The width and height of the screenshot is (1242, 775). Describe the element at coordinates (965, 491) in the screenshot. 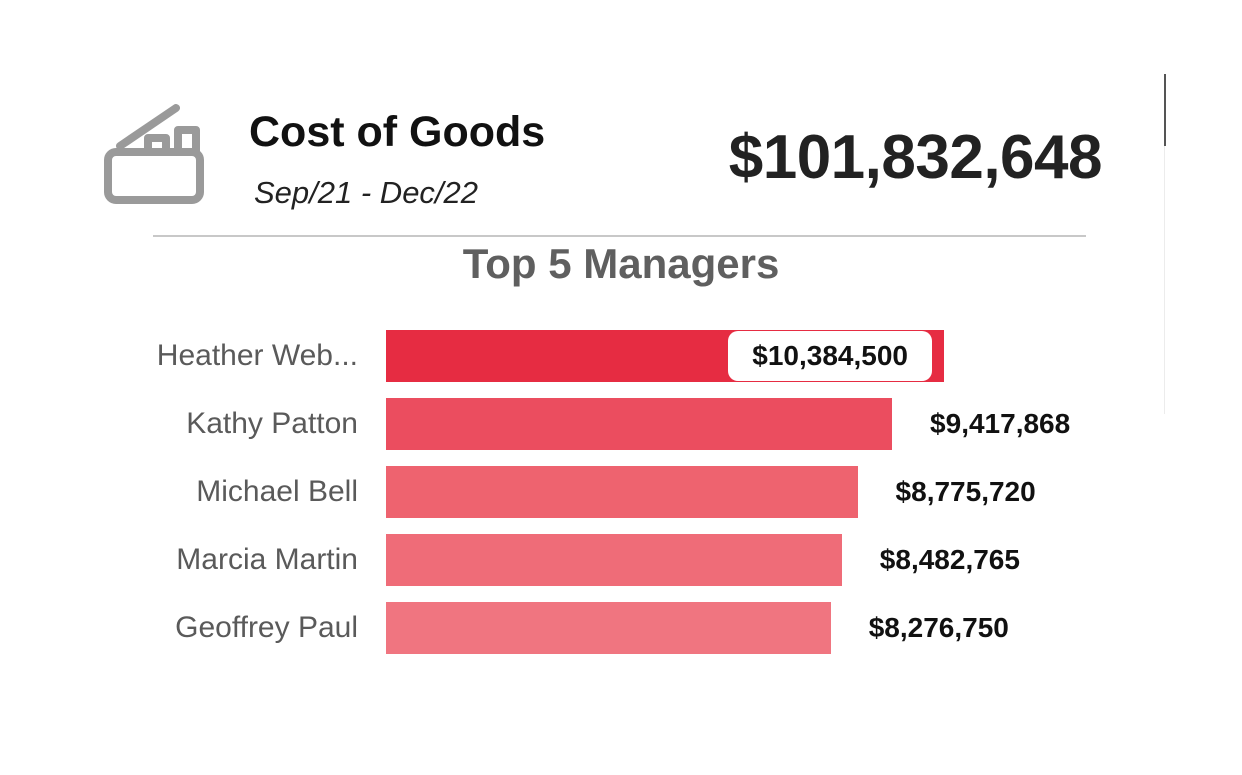

I see `data-label: $8,775,720` at that location.